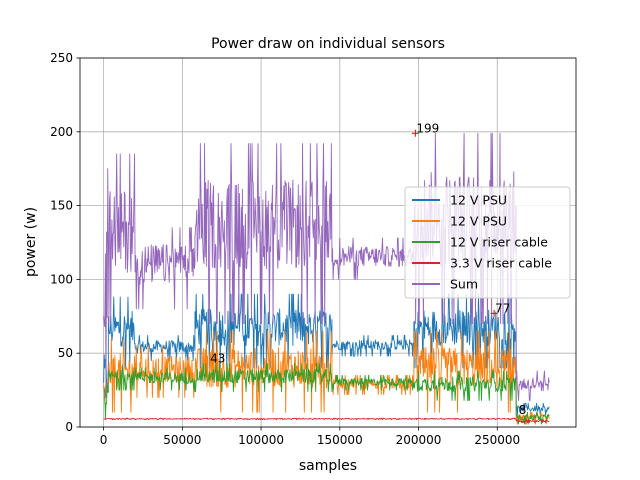 This screenshot has width=640, height=480. I want to click on annotation-label: 199, so click(427, 128).